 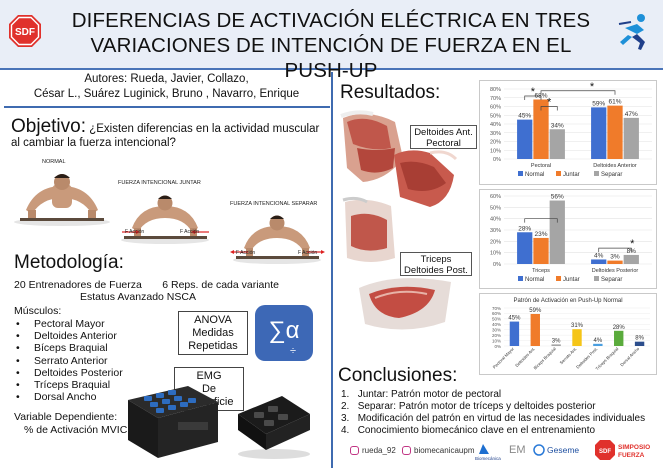 What do you see at coordinates (563, 450) in the screenshot?
I see `svg-text: Geseme` at bounding box center [563, 450].